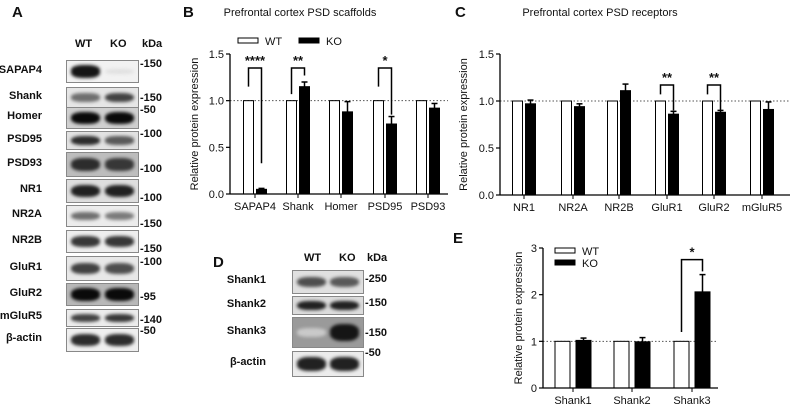 This screenshot has height=412, width=799. I want to click on bar-wt-shank, so click(291, 147).